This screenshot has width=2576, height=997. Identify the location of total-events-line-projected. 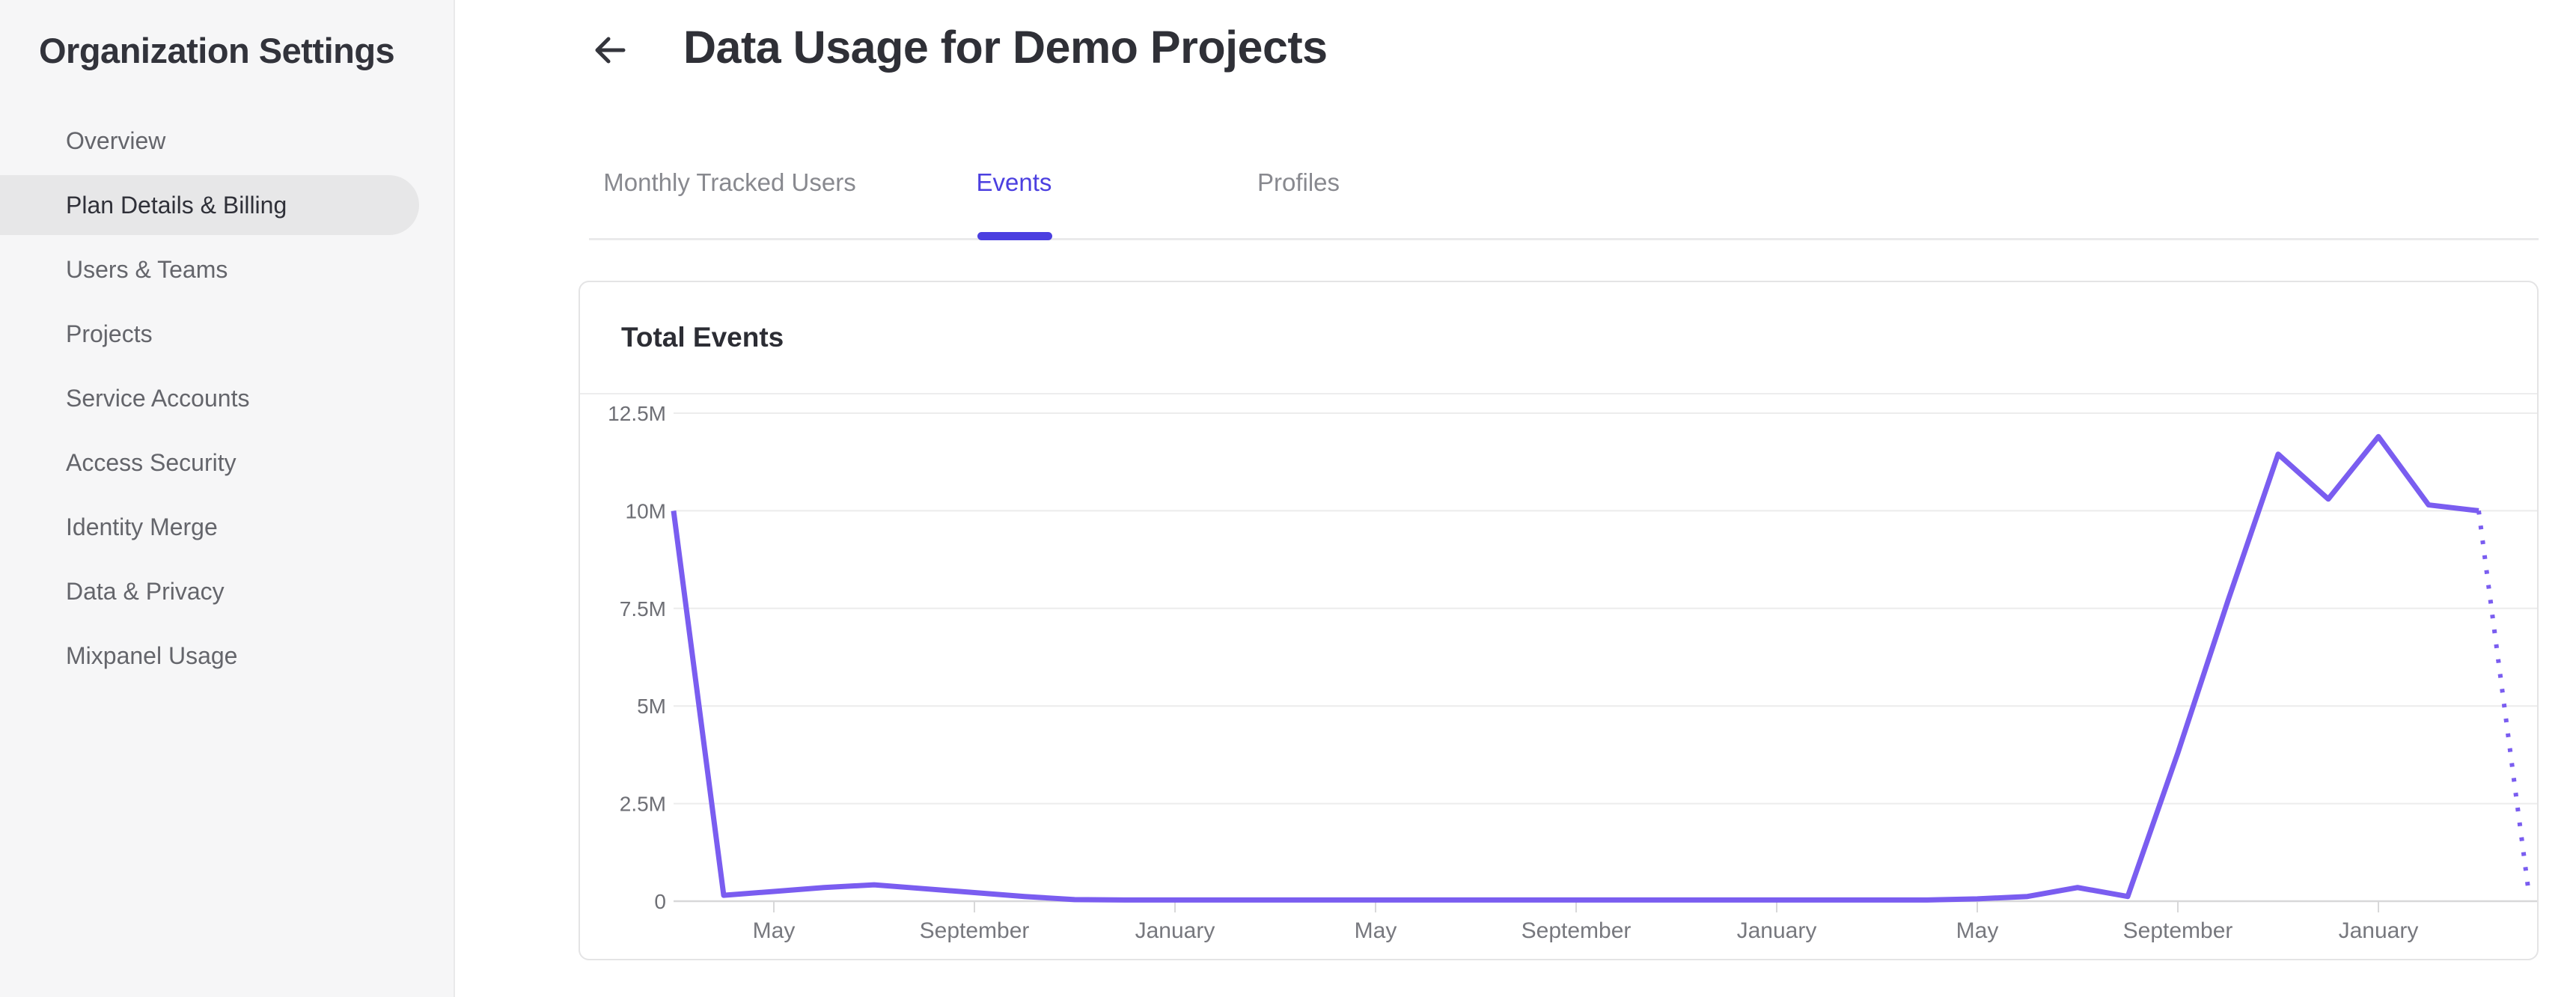
(2503, 702).